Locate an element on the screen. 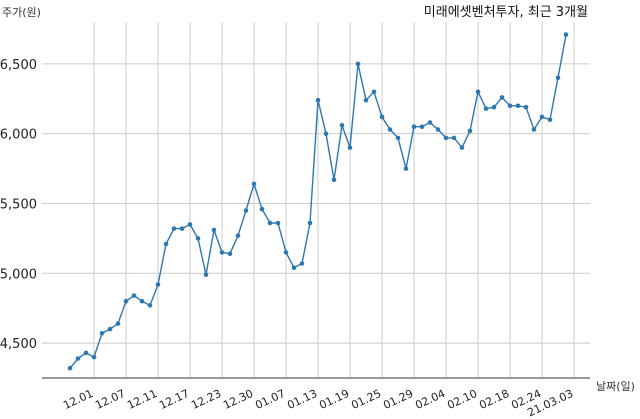 This screenshot has height=419, width=640. x-tick-label: 01.13 is located at coordinates (302, 399).